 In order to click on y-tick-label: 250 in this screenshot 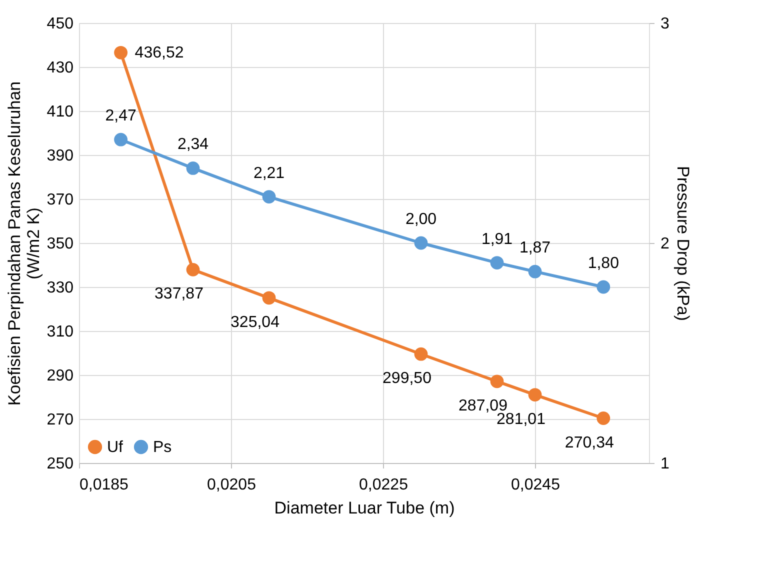, I will do `click(60, 464)`.